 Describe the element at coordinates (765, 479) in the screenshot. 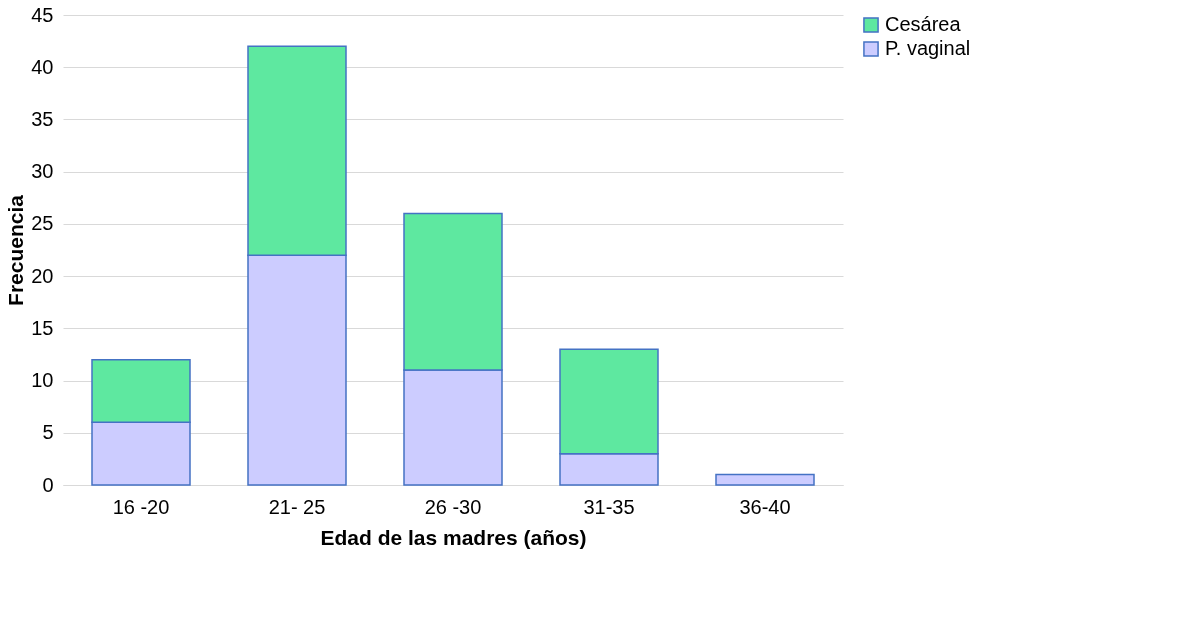

I see `bar` at that location.